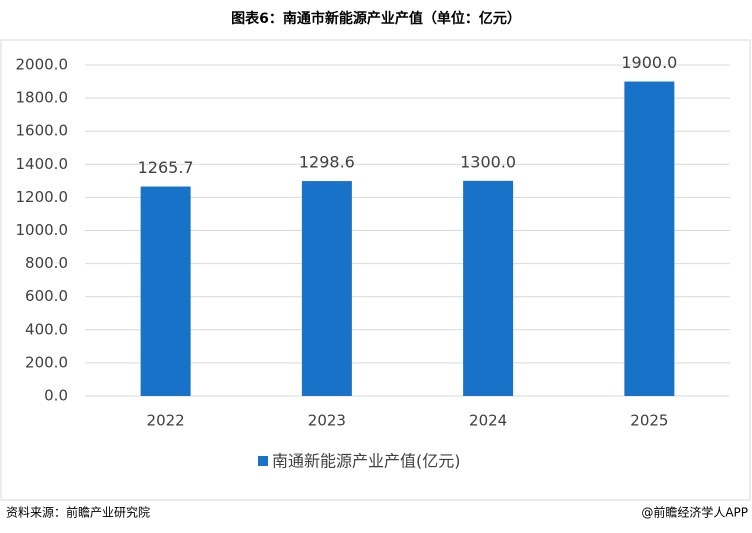  Describe the element at coordinates (694, 512) in the screenshot. I see `credit: @前瞻经济学人APP` at that location.